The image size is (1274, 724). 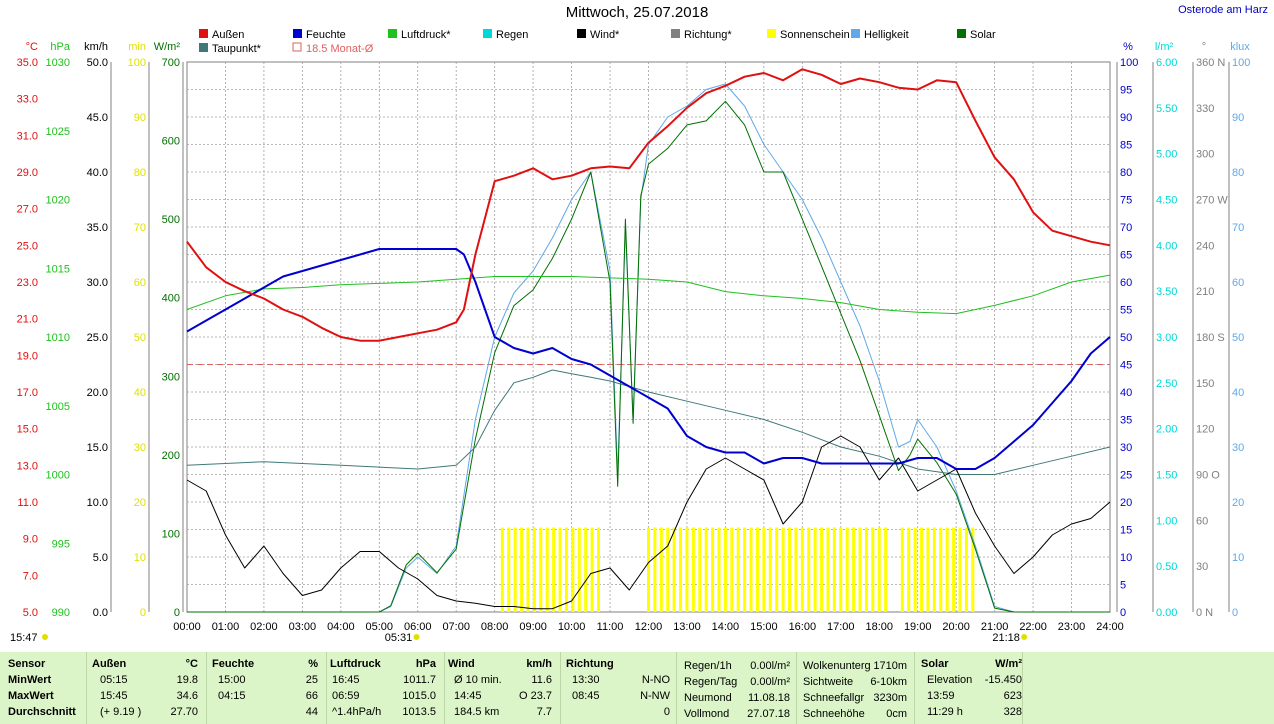 I want to click on table-cell-feuchte-value: 66, so click(x=311, y=696).